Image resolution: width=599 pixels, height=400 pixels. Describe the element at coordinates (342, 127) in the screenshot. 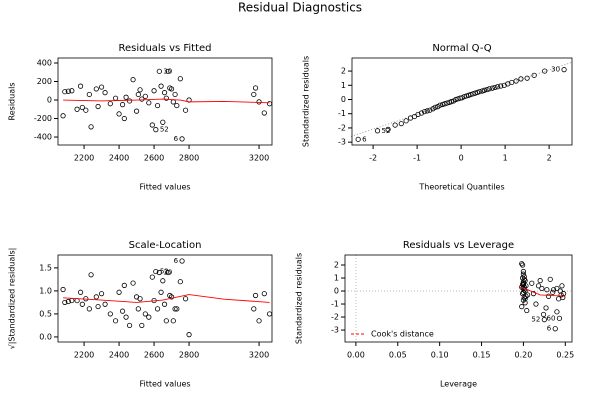

I see `y-tick-label: -2` at that location.